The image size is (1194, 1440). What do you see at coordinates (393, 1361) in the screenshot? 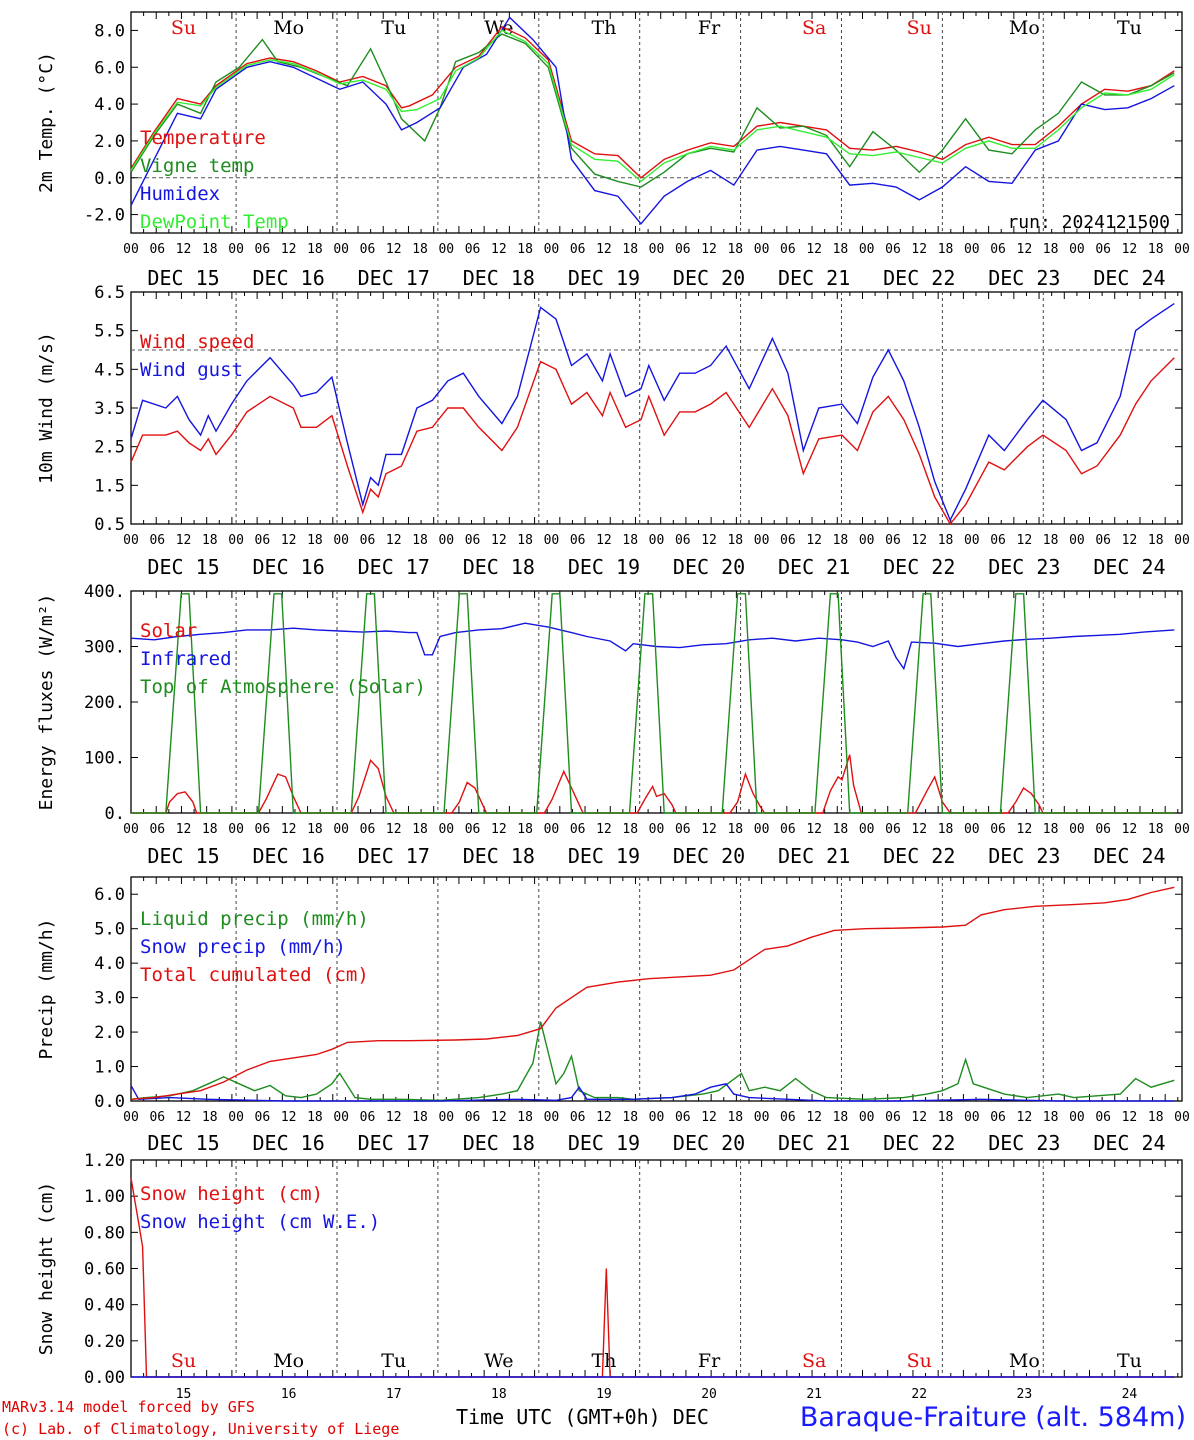
I see `day-of-week-label: Tu` at bounding box center [393, 1361].